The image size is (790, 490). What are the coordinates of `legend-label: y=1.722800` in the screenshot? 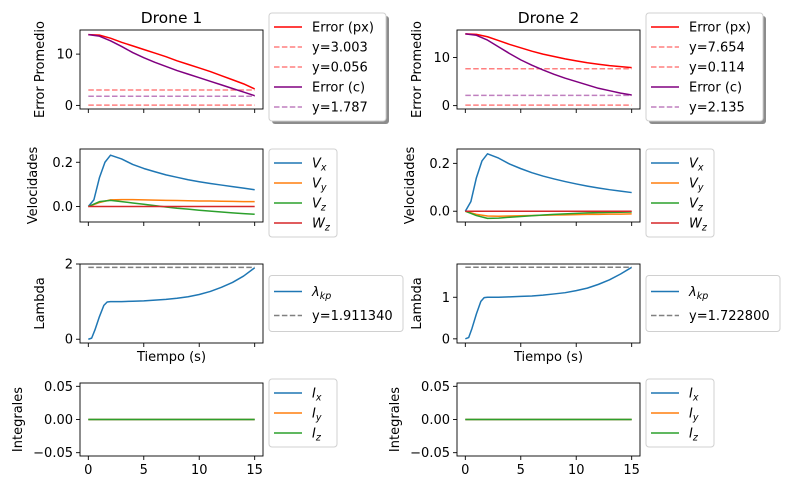 It's located at (729, 316).